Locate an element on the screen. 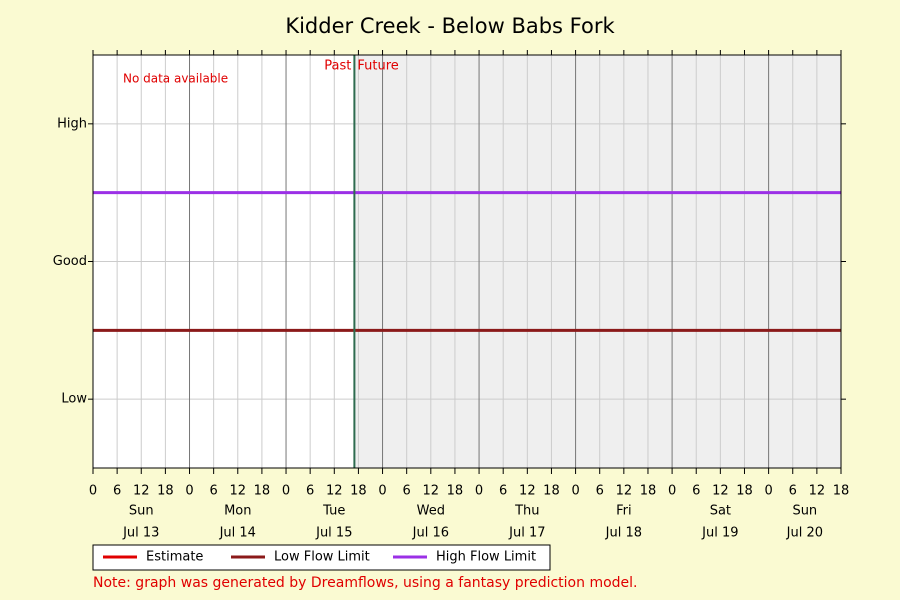  chart-title: Kidder Creek - Below Babs Fork is located at coordinates (450, 26).